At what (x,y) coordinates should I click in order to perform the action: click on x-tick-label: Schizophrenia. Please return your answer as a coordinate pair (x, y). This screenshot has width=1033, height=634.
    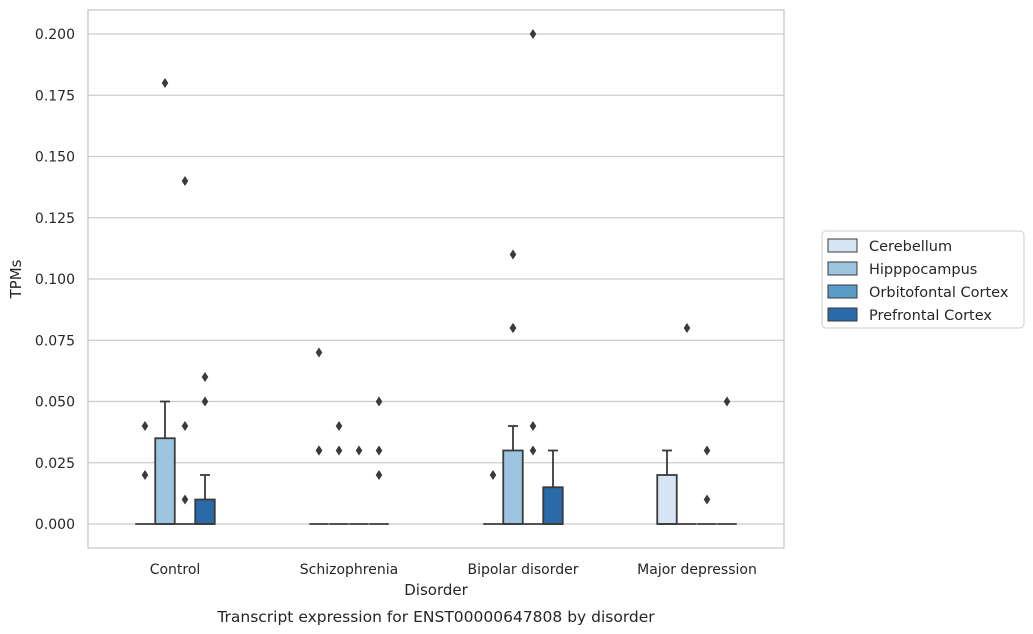
    Looking at the image, I should click on (349, 570).